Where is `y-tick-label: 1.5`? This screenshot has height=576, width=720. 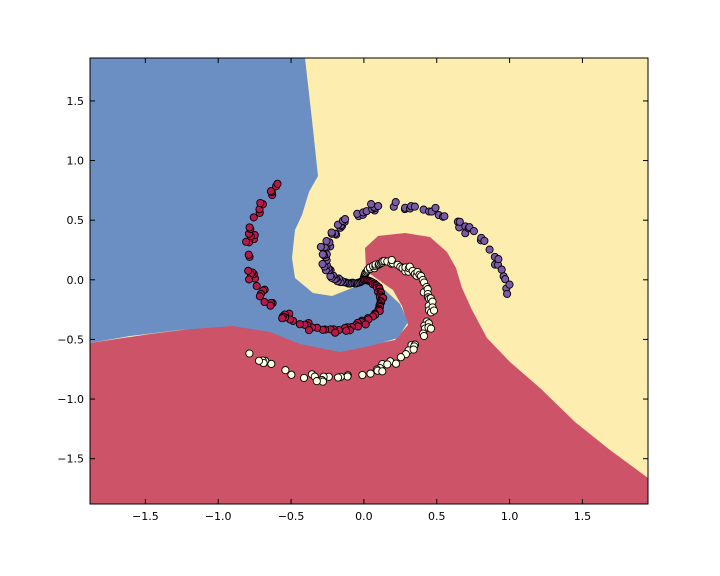 y-tick-label: 1.5 is located at coordinates (76, 101).